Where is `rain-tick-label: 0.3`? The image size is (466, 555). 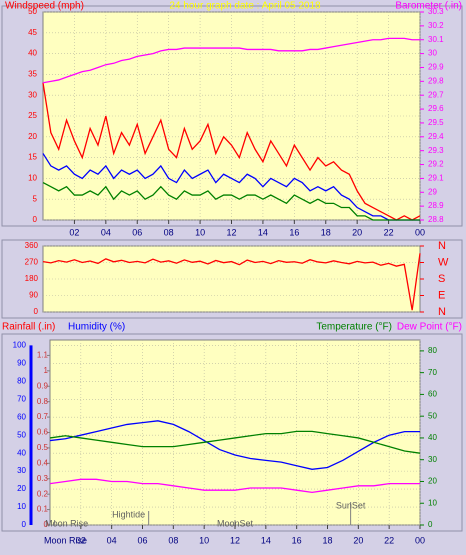 rain-tick-label: 0.3 is located at coordinates (43, 478).